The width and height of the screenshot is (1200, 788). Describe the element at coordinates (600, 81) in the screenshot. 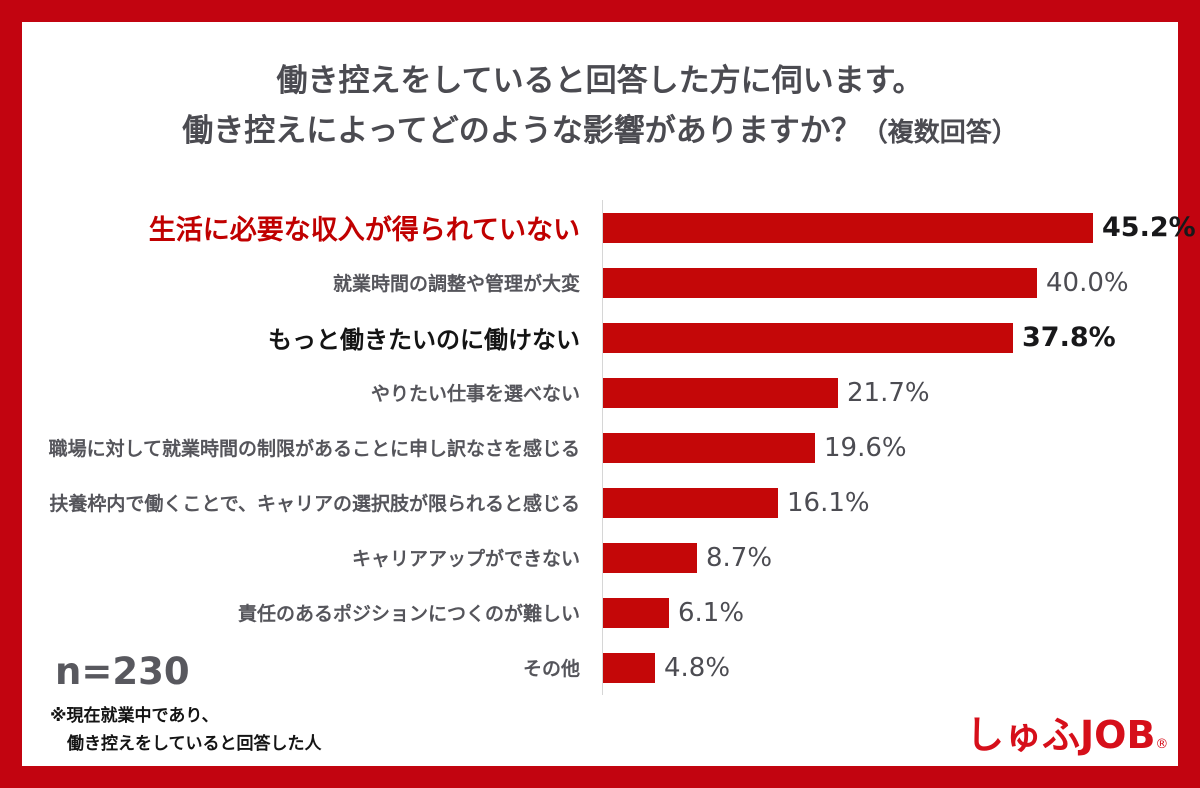

I see `chart-title-line1: 働き控えをしていると回答した方に伺います。` at that location.